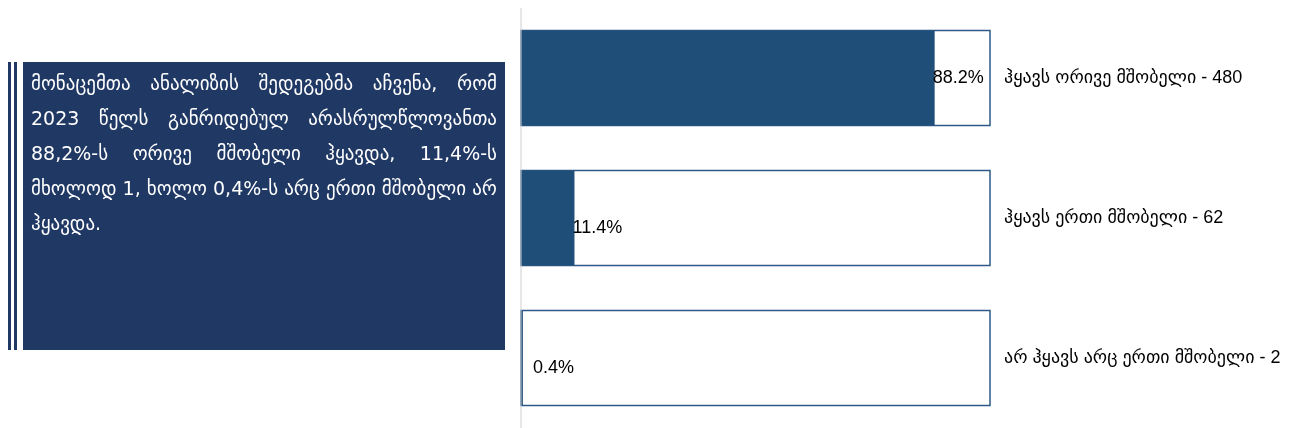 This screenshot has width=1313, height=428. Describe the element at coordinates (1142, 356) in the screenshot. I see `y-tick-label: არ ჰყავს არც ერთი მშობელი - 2` at that location.